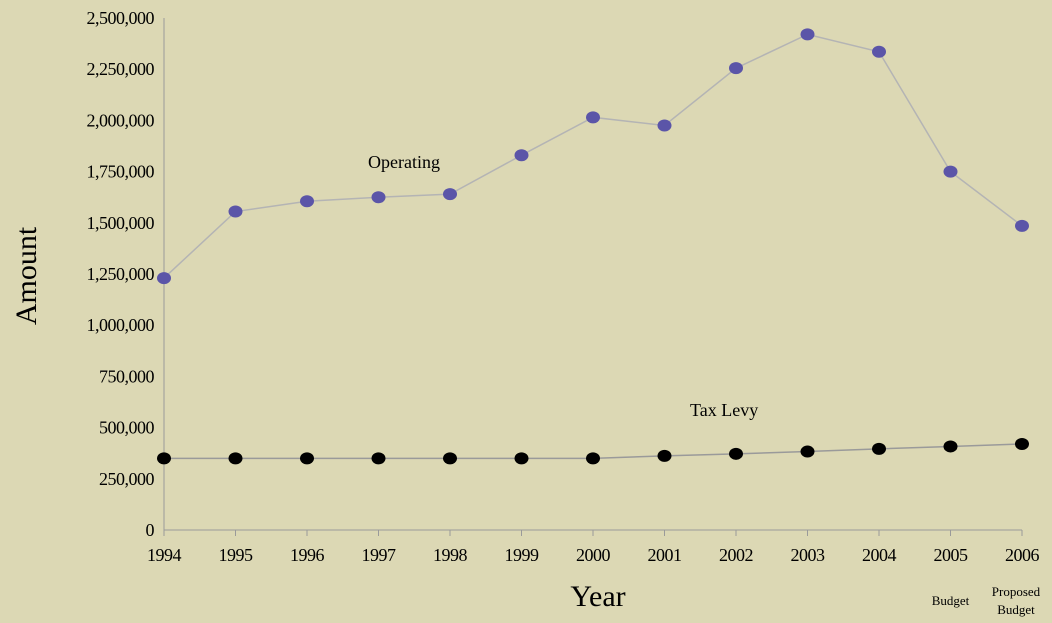 The height and width of the screenshot is (623, 1052). Describe the element at coordinates (121, 325) in the screenshot. I see `y-tick-label: 1,000,000` at that location.